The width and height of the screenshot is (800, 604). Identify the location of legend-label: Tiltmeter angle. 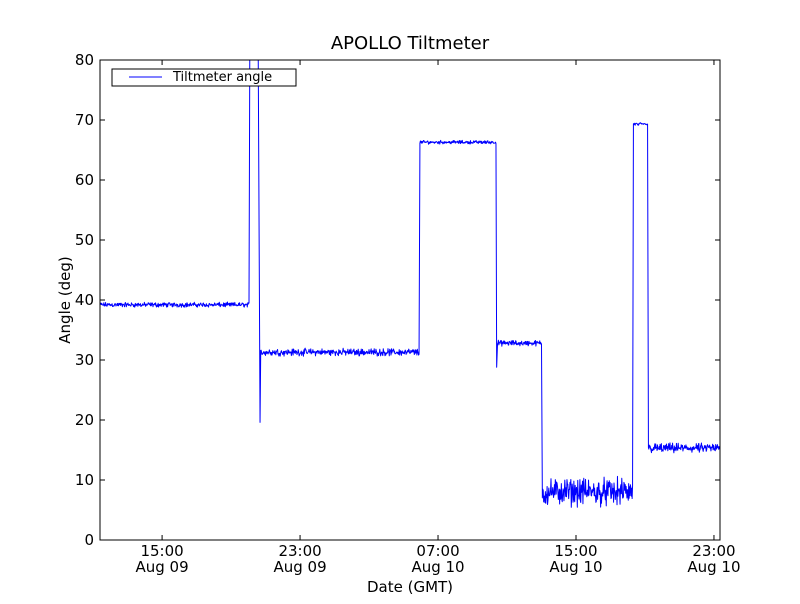
(222, 77).